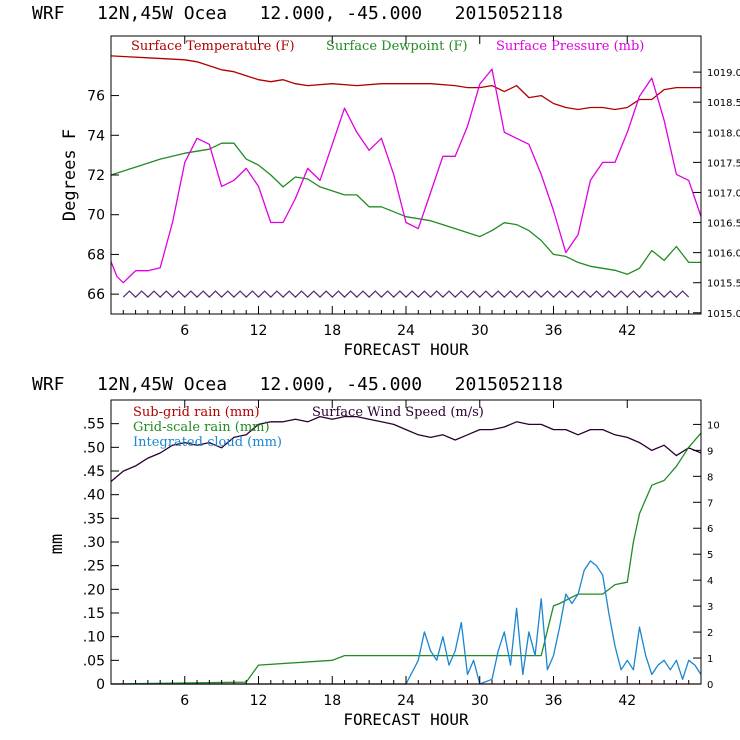 This screenshot has height=740, width=740. I want to click on bottom-y2-tick-label-2: 2, so click(710, 633).